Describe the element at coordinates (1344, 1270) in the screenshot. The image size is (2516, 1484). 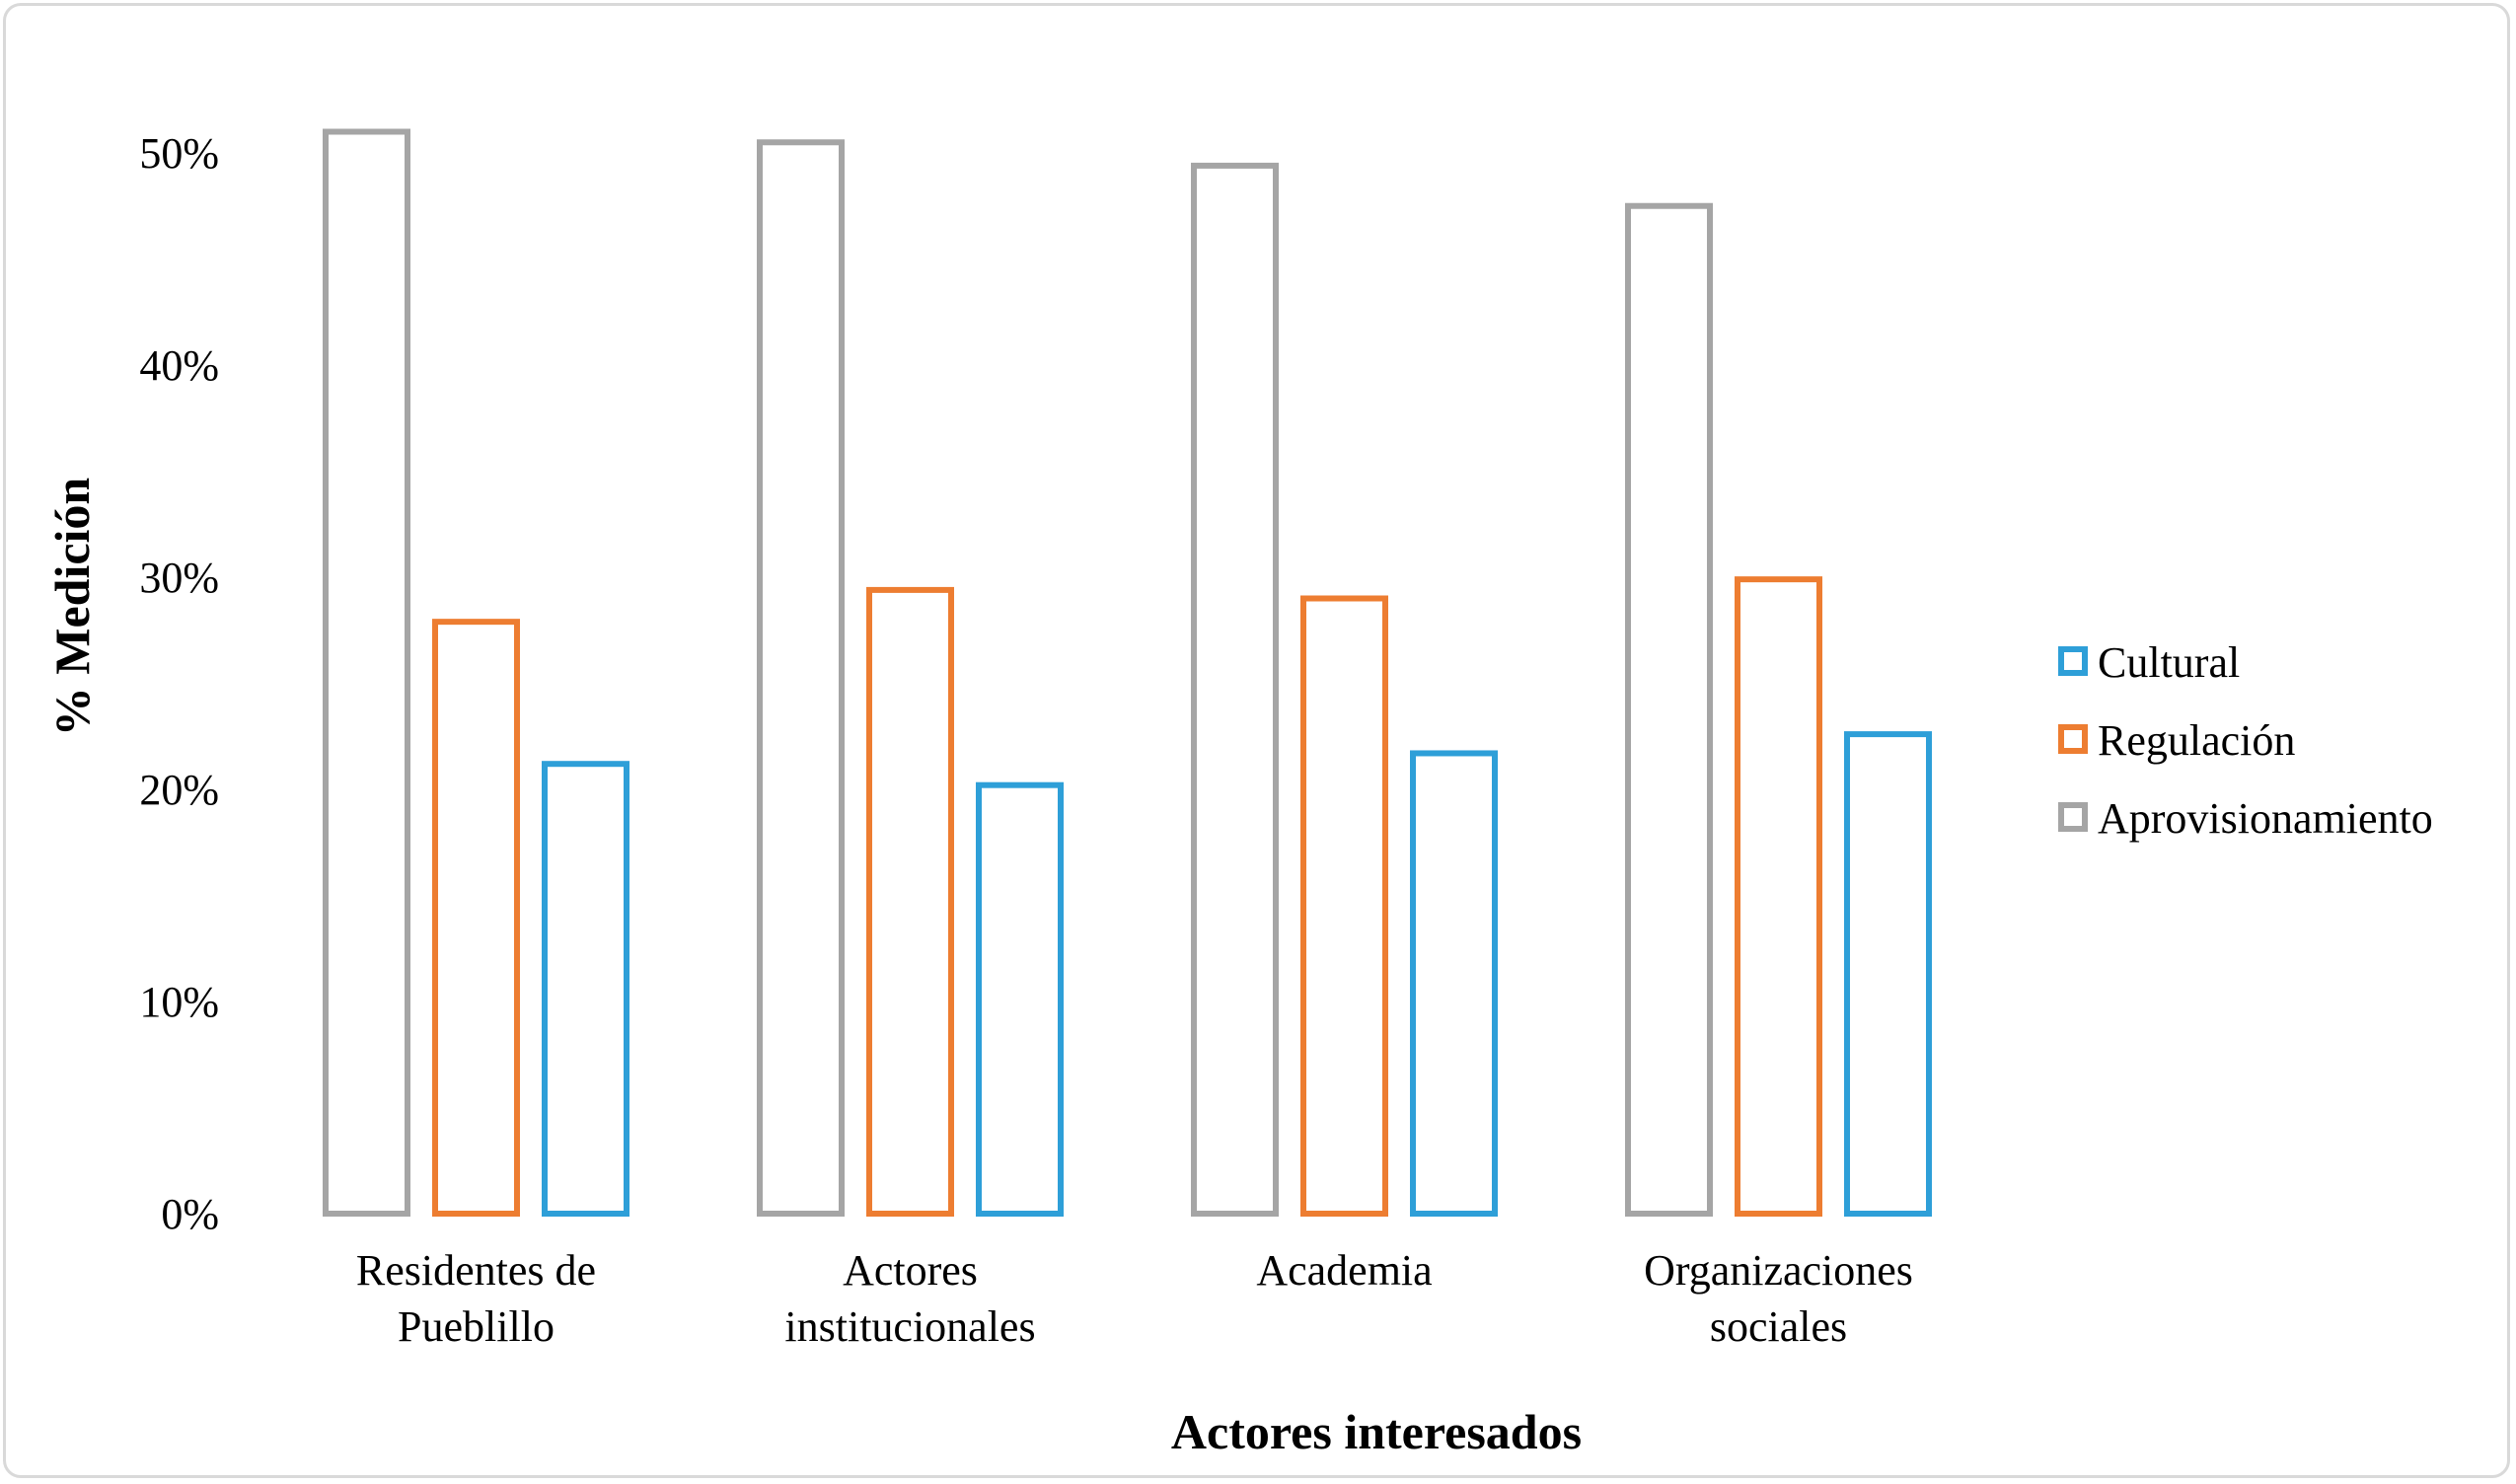
I see `x-category-label: Academia` at that location.